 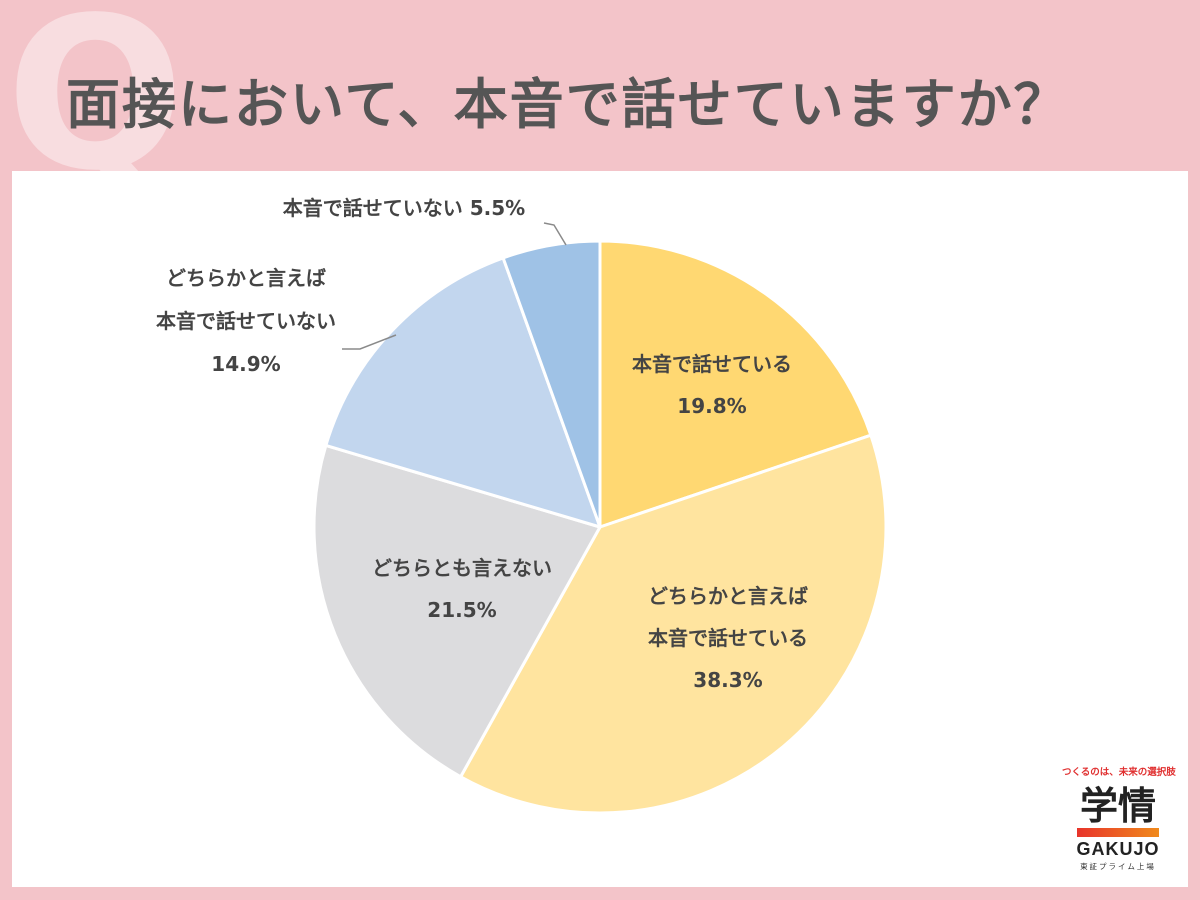 What do you see at coordinates (1118, 849) in the screenshot?
I see `logo-name-en: GAKUJO` at bounding box center [1118, 849].